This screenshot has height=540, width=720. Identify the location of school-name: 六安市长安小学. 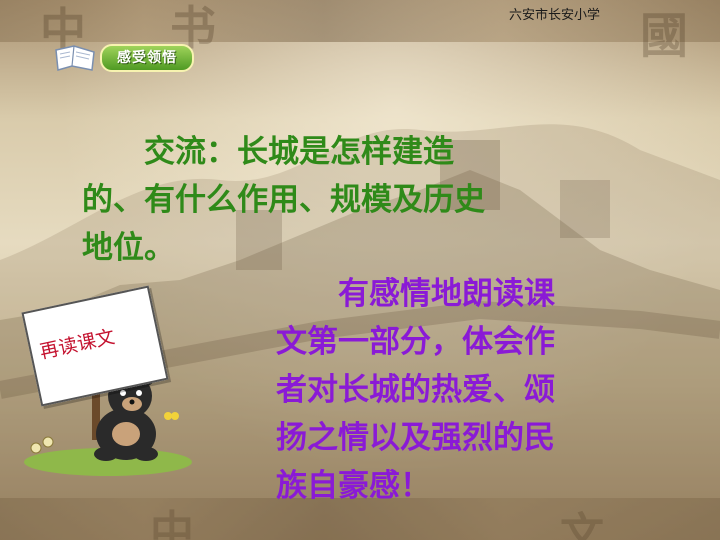
(554, 14).